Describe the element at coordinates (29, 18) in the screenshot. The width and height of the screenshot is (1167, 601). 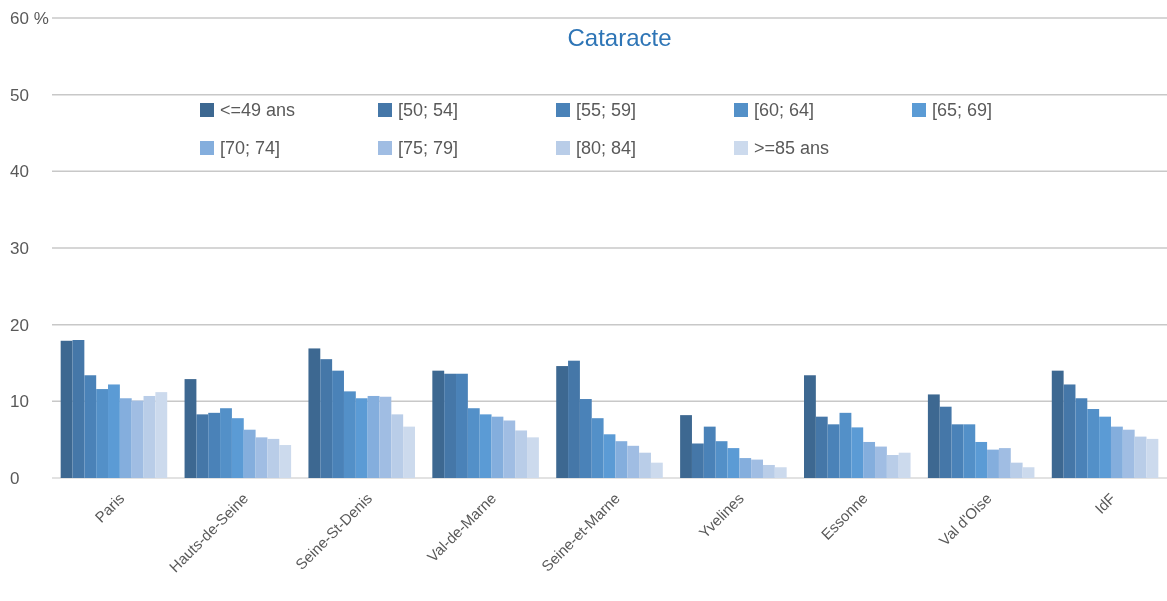
I see `y-tick-label: 60 %` at that location.